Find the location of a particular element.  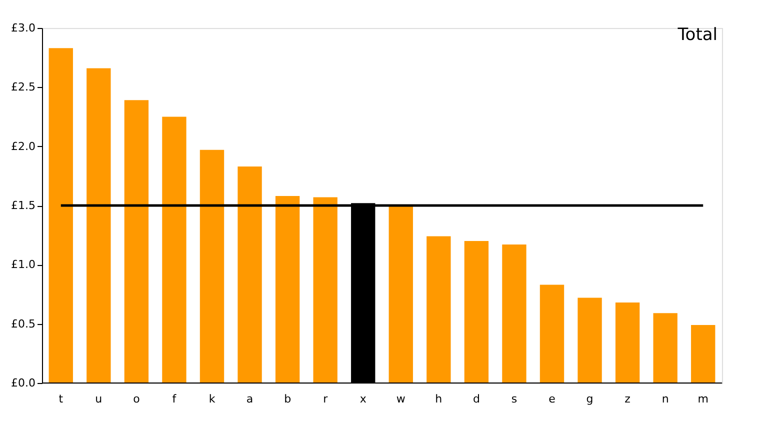

x-tick-label: k is located at coordinates (212, 399).